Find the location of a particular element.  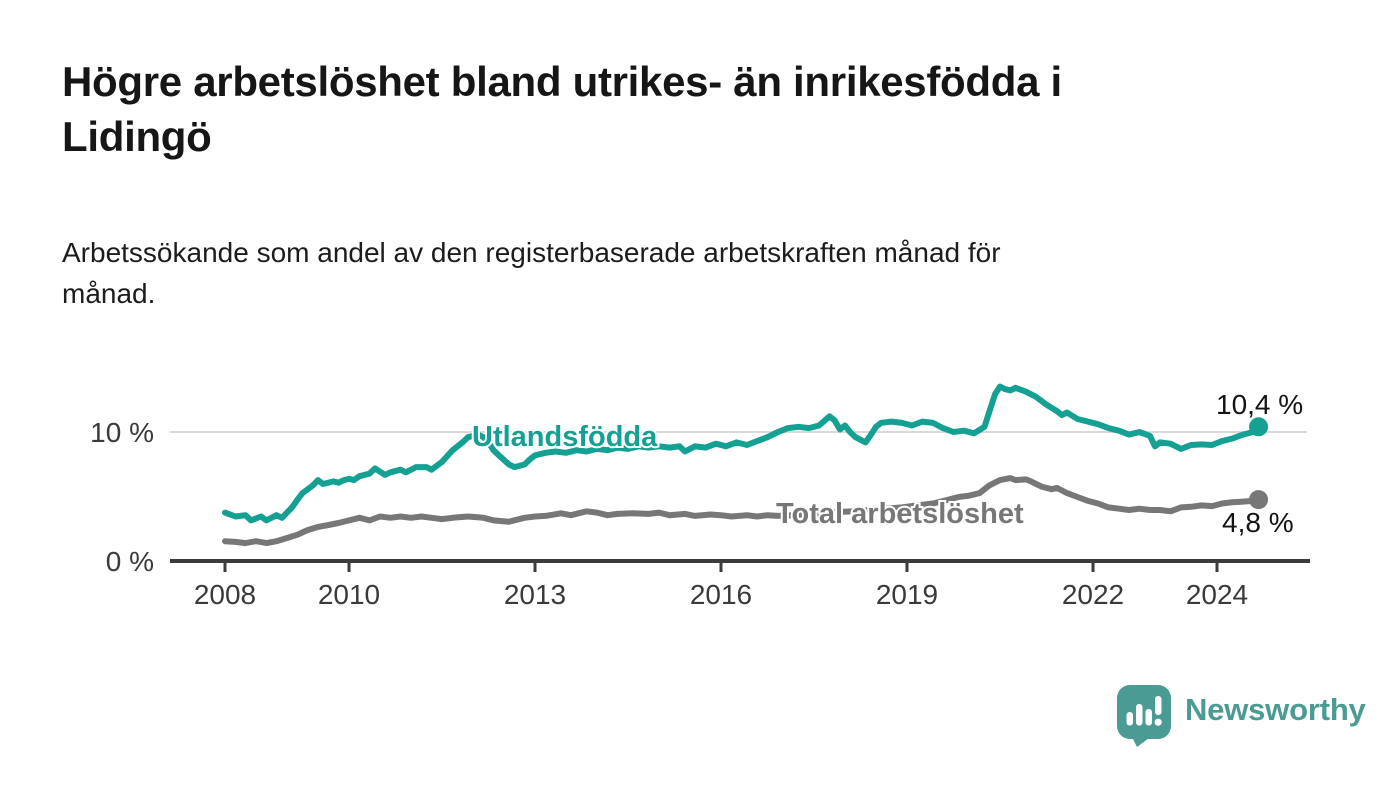

y-axis-tick-label-10: 10 % is located at coordinates (122, 432).